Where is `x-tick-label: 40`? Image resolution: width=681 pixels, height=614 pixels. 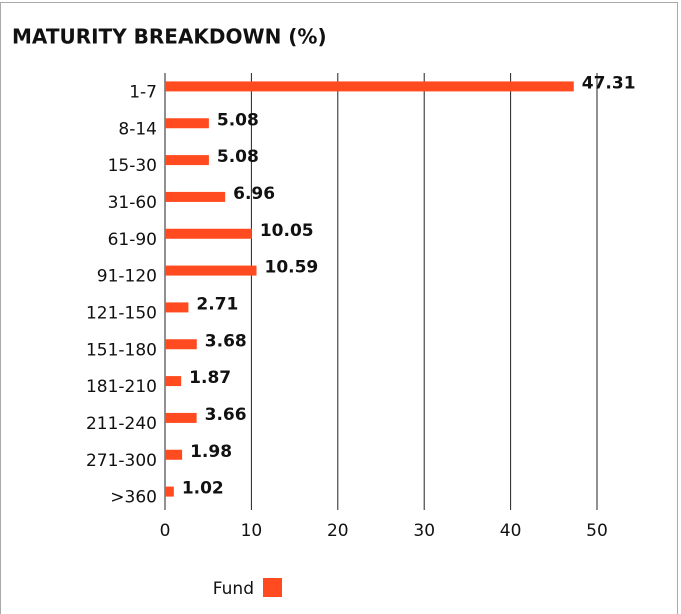 x-tick-label: 40 is located at coordinates (511, 531).